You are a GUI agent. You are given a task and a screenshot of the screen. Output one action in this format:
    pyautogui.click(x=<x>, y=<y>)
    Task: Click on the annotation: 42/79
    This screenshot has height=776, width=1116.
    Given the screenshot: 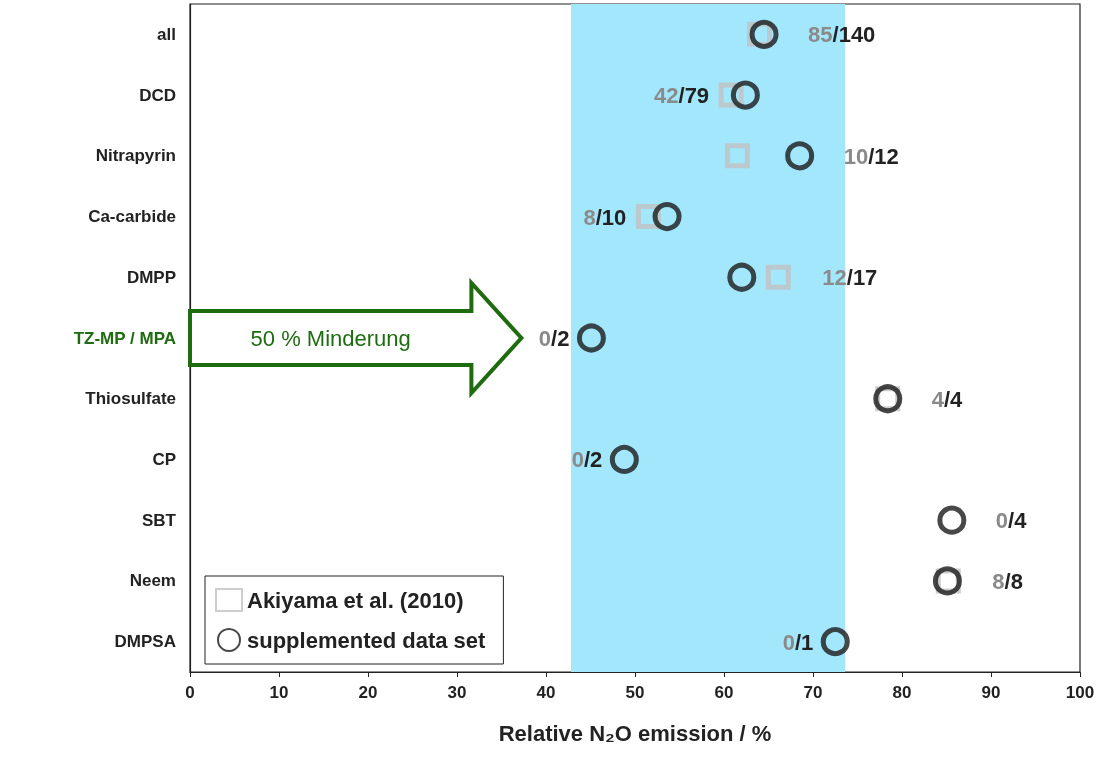 What is the action you would take?
    pyautogui.click(x=682, y=96)
    